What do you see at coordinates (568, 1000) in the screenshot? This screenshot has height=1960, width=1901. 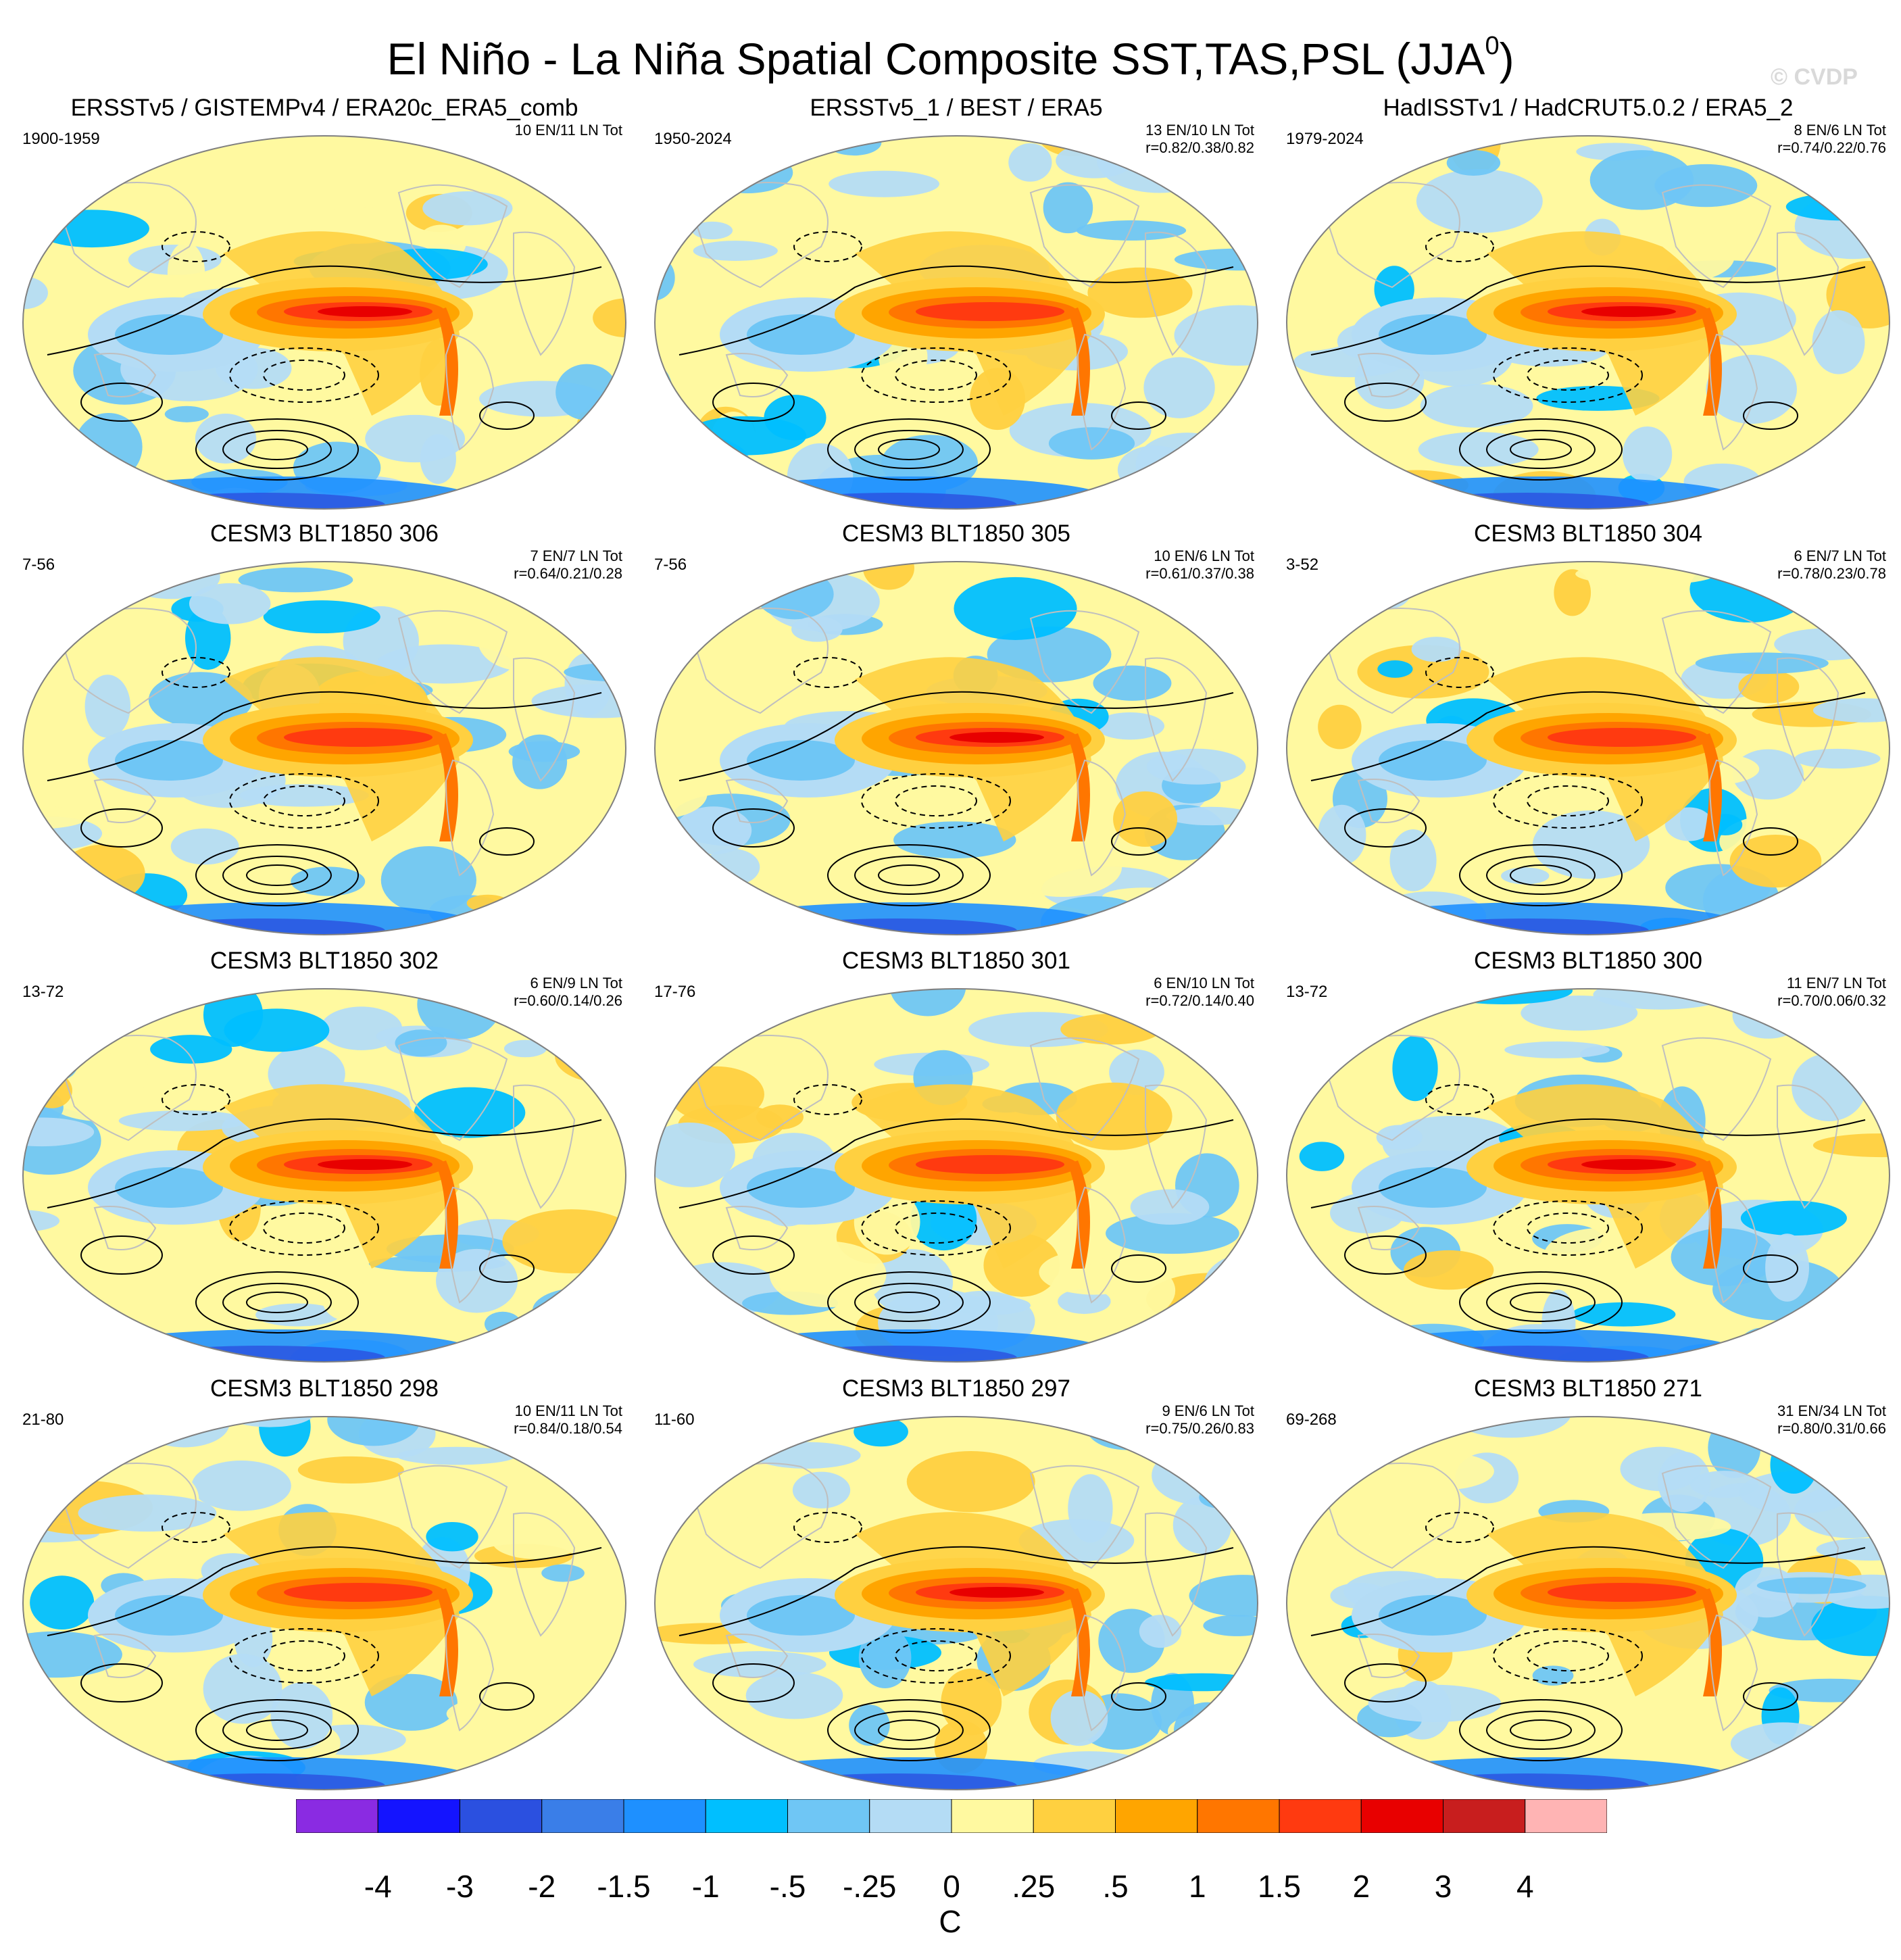 I see `panel-correlation: r=0.60/0.14/0.26` at bounding box center [568, 1000].